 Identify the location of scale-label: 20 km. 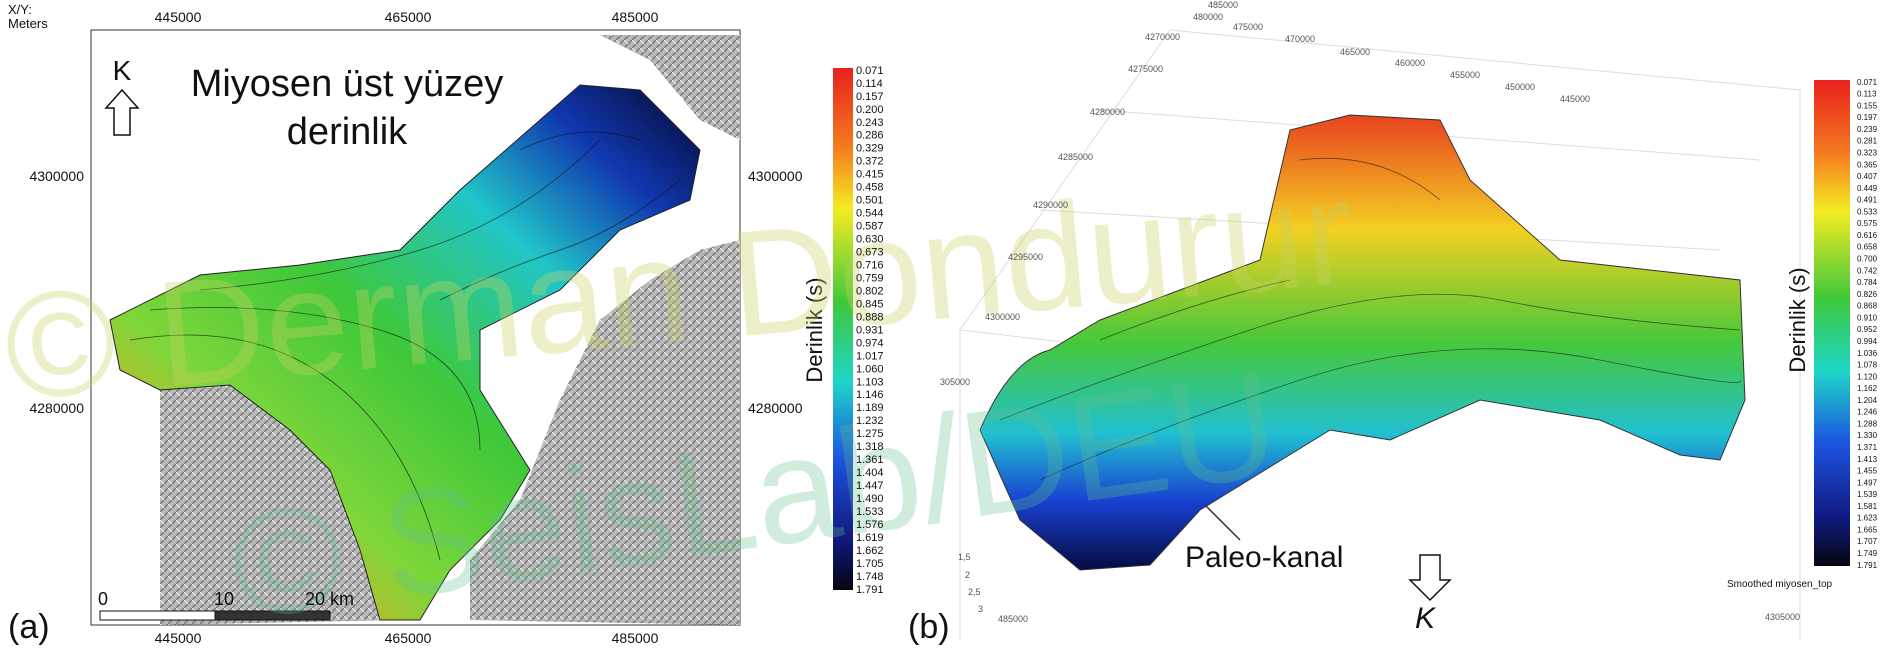
(329, 599).